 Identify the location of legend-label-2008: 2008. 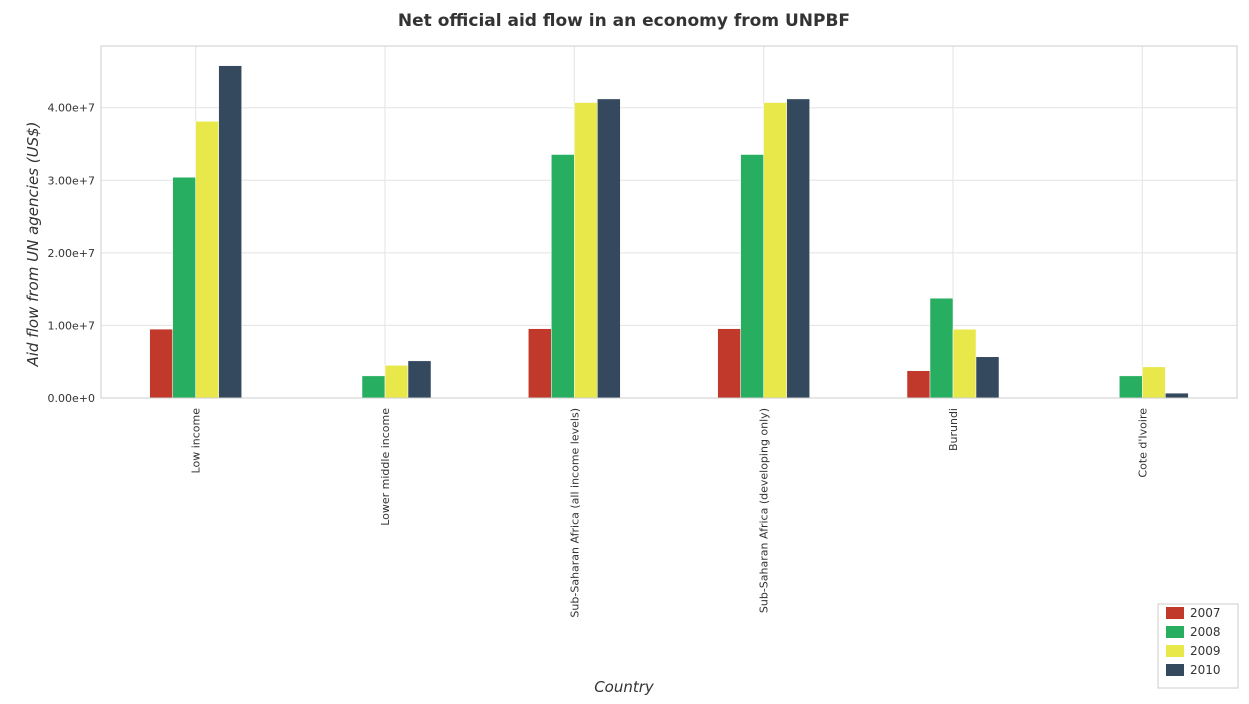
(1205, 632).